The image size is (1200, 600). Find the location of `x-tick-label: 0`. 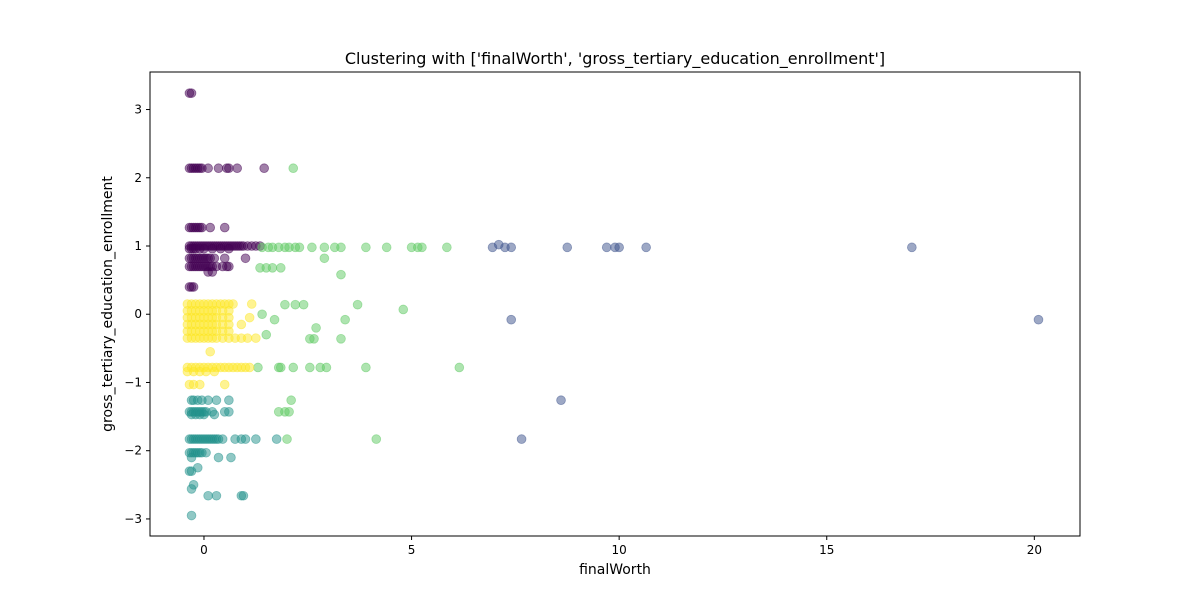

x-tick-label: 0 is located at coordinates (204, 550).